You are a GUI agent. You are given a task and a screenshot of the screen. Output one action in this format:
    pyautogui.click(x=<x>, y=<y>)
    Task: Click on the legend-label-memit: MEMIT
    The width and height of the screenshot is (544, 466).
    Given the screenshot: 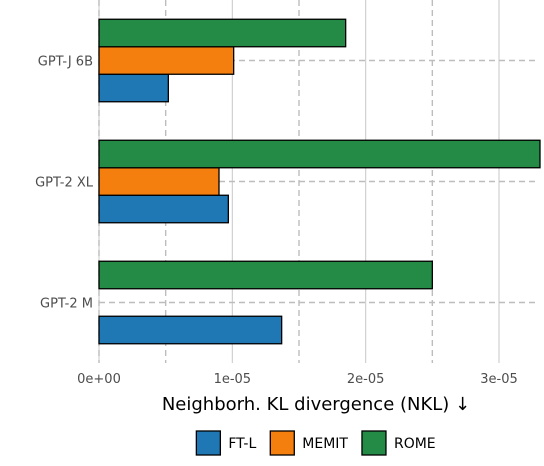 What is the action you would take?
    pyautogui.click(x=325, y=444)
    